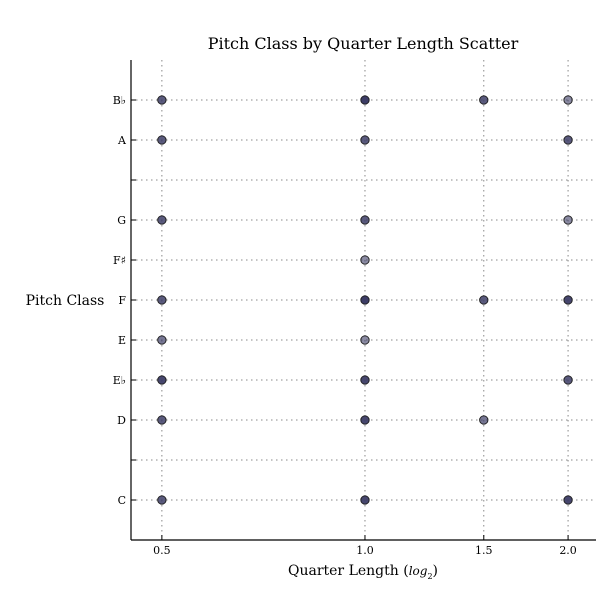 This screenshot has width=600, height=600. What do you see at coordinates (121, 420) in the screenshot?
I see `y-tick-label: D` at bounding box center [121, 420].